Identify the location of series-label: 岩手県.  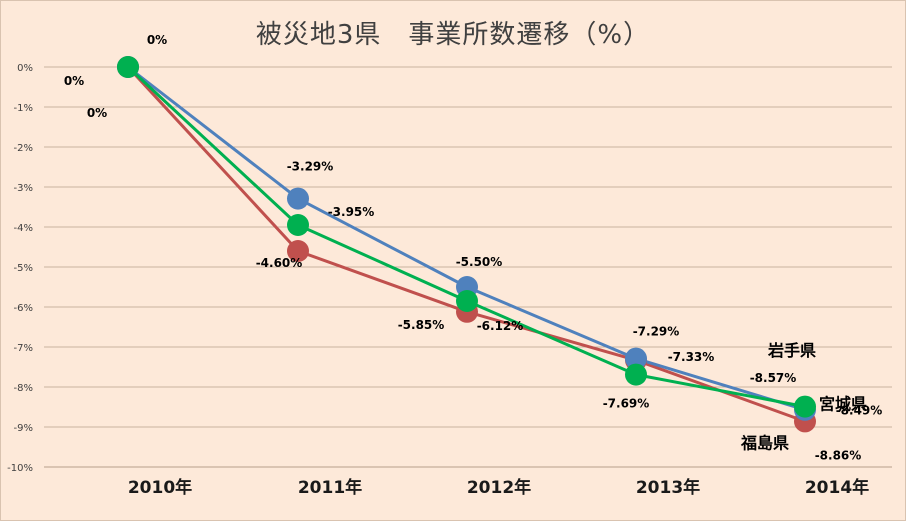
(791, 350).